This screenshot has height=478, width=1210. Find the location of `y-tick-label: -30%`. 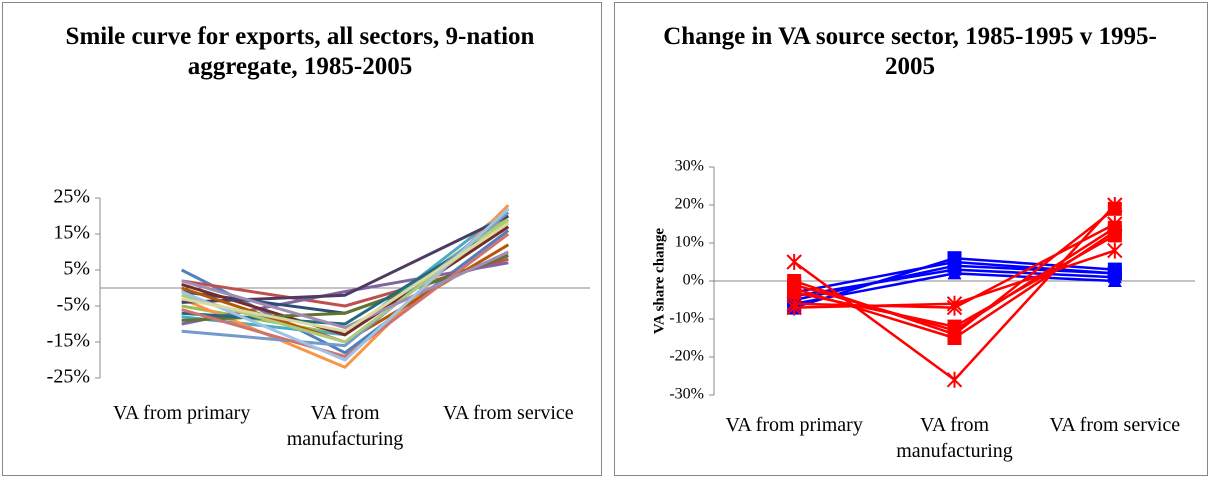

y-tick-label: -30% is located at coordinates (686, 394).